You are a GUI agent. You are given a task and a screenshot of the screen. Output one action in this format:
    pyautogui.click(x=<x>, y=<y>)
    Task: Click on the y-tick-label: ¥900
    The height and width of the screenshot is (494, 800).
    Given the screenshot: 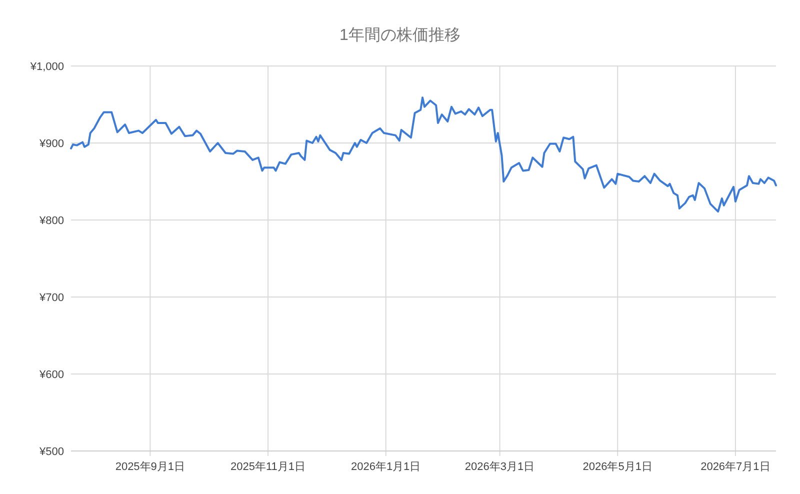 What is the action you would take?
    pyautogui.click(x=51, y=144)
    